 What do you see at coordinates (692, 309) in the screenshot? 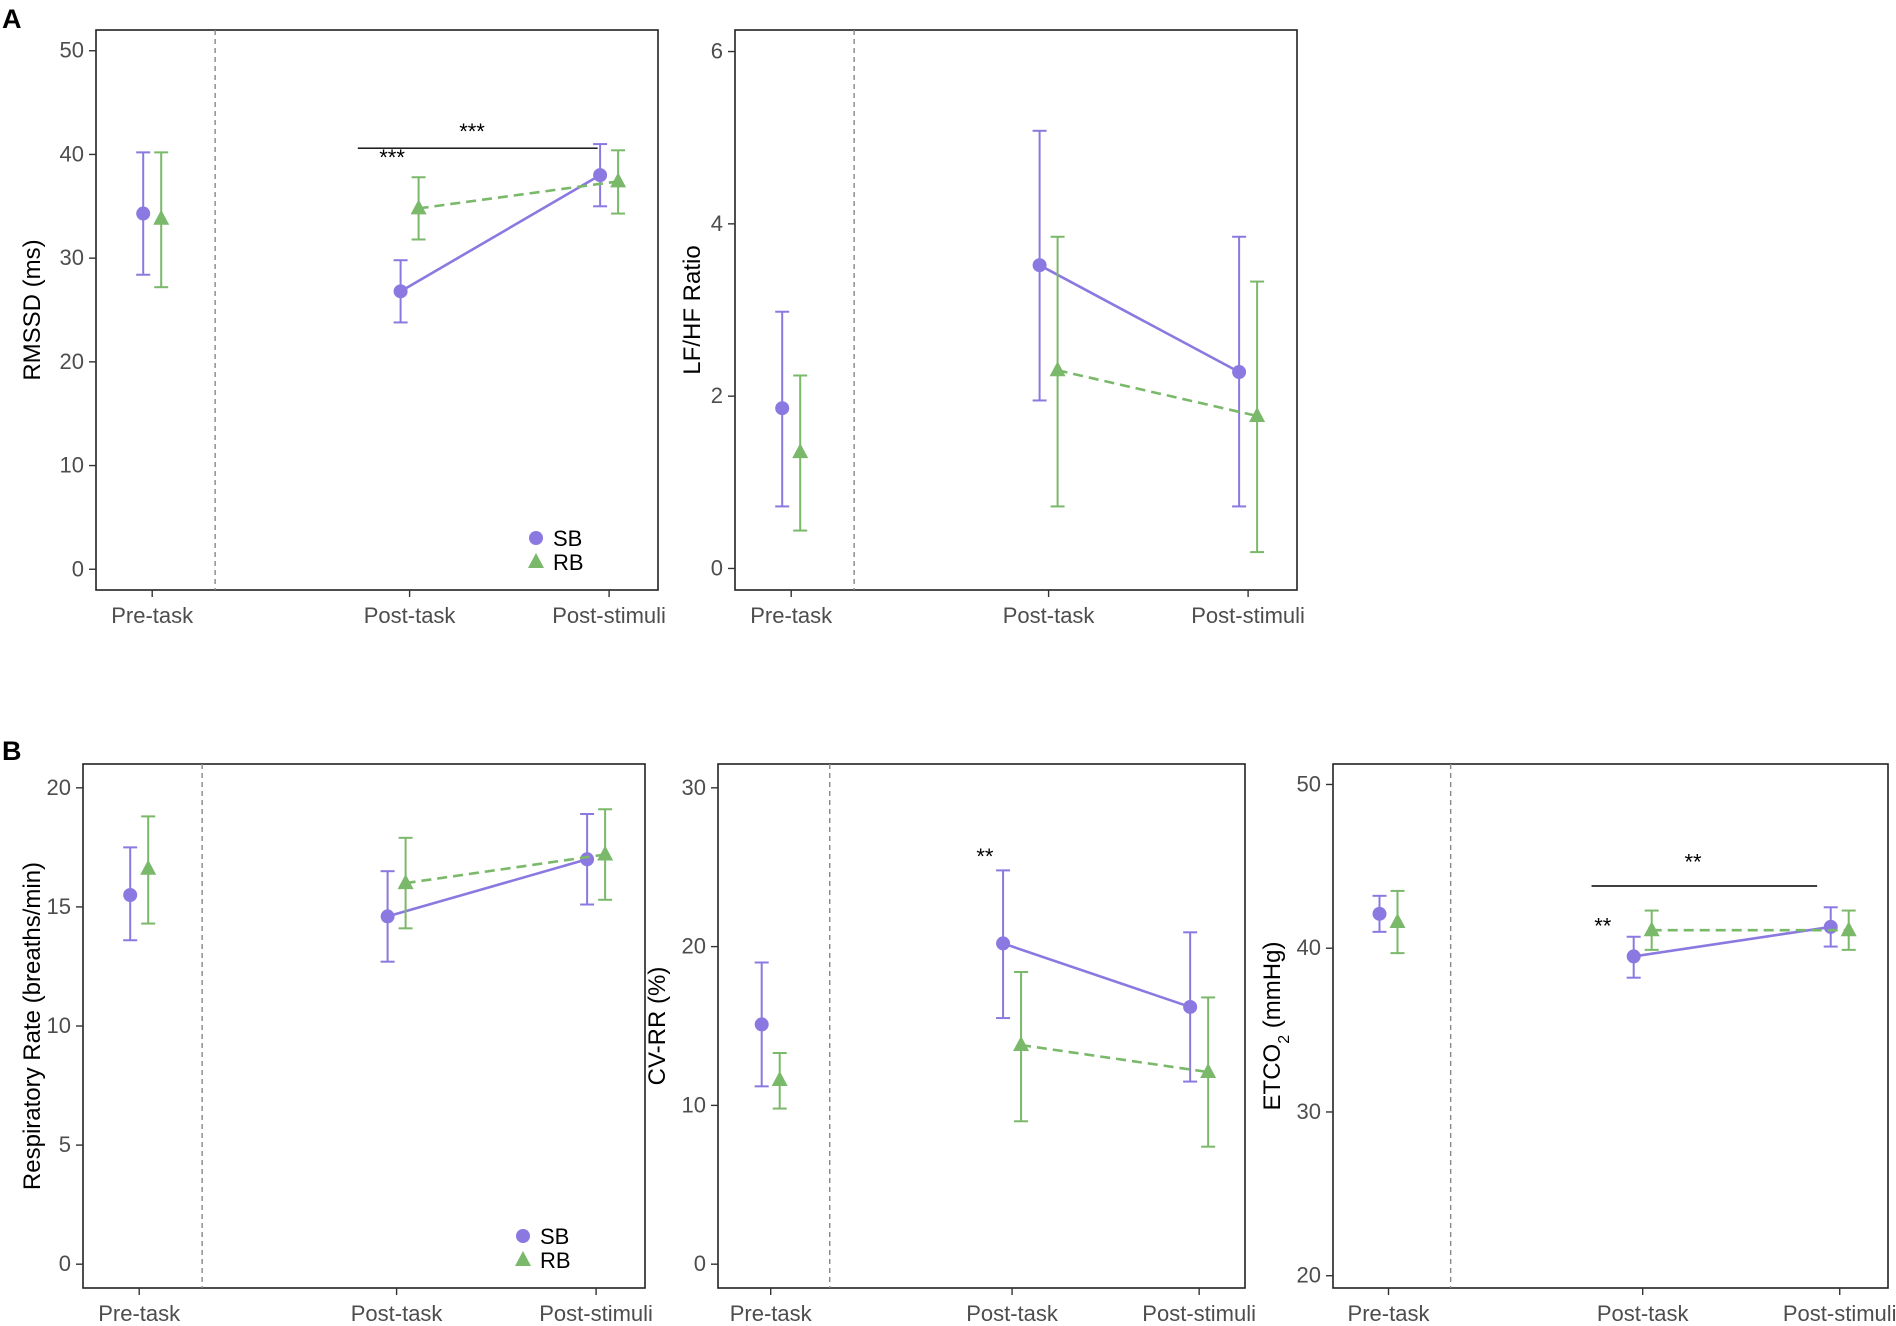
I see `y-axis-label: LF/HF Ratio` at bounding box center [692, 309].